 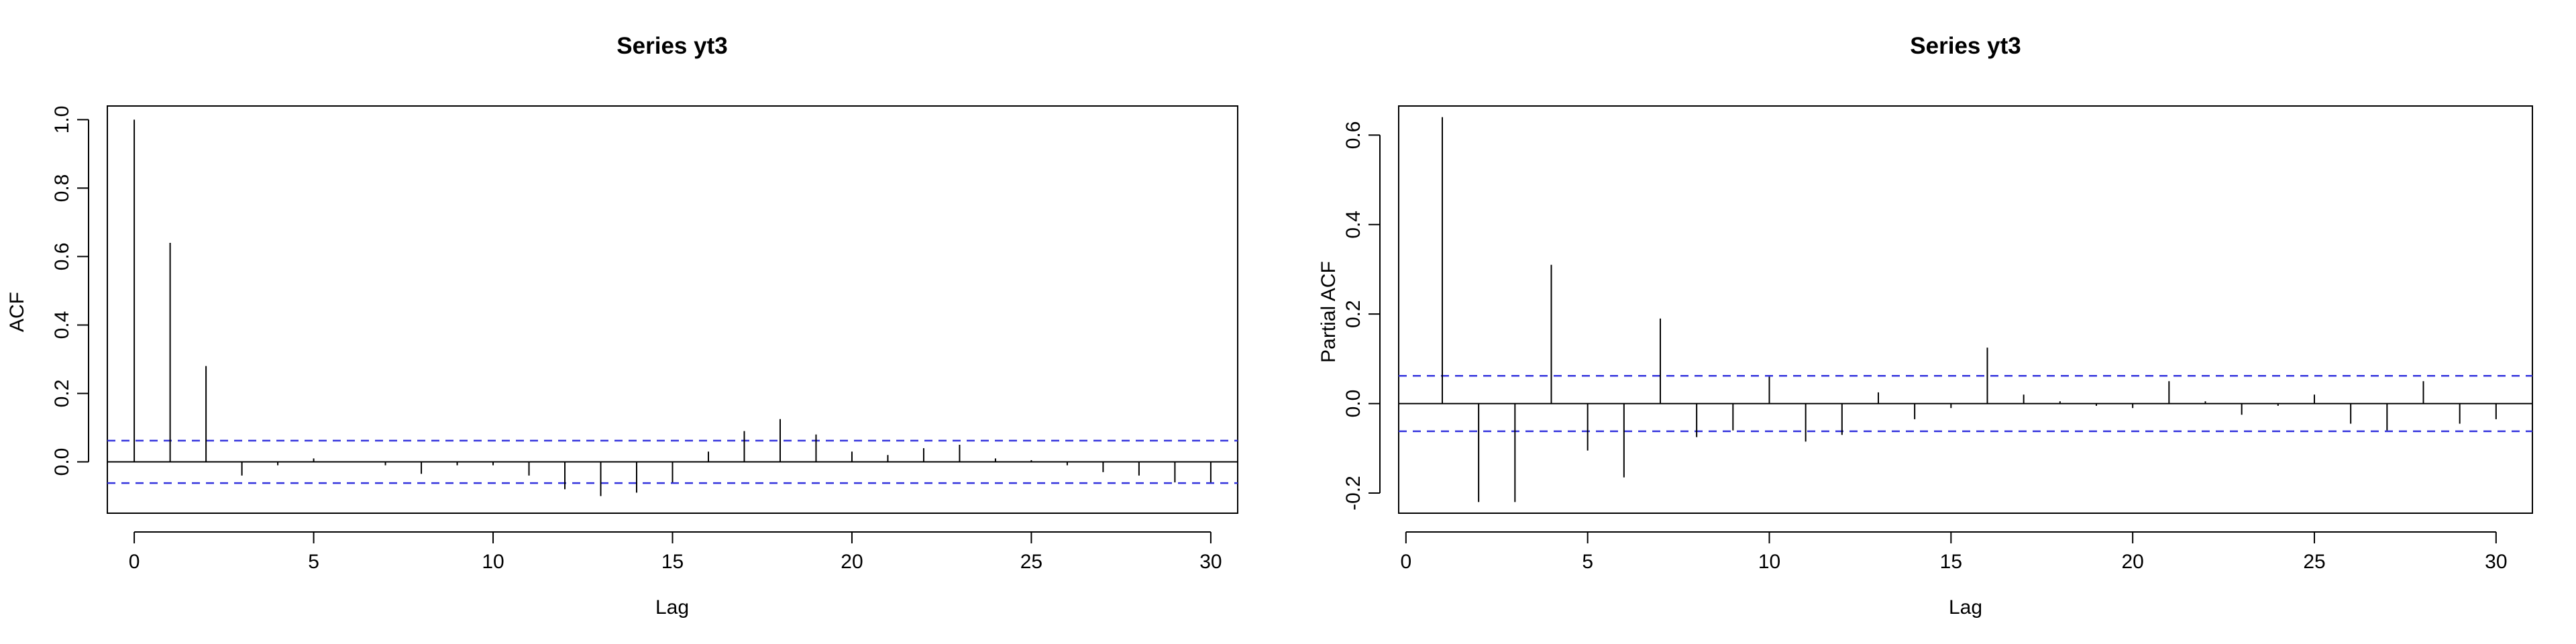 I want to click on y-axis-label: Partial ACF, so click(x=1329, y=312).